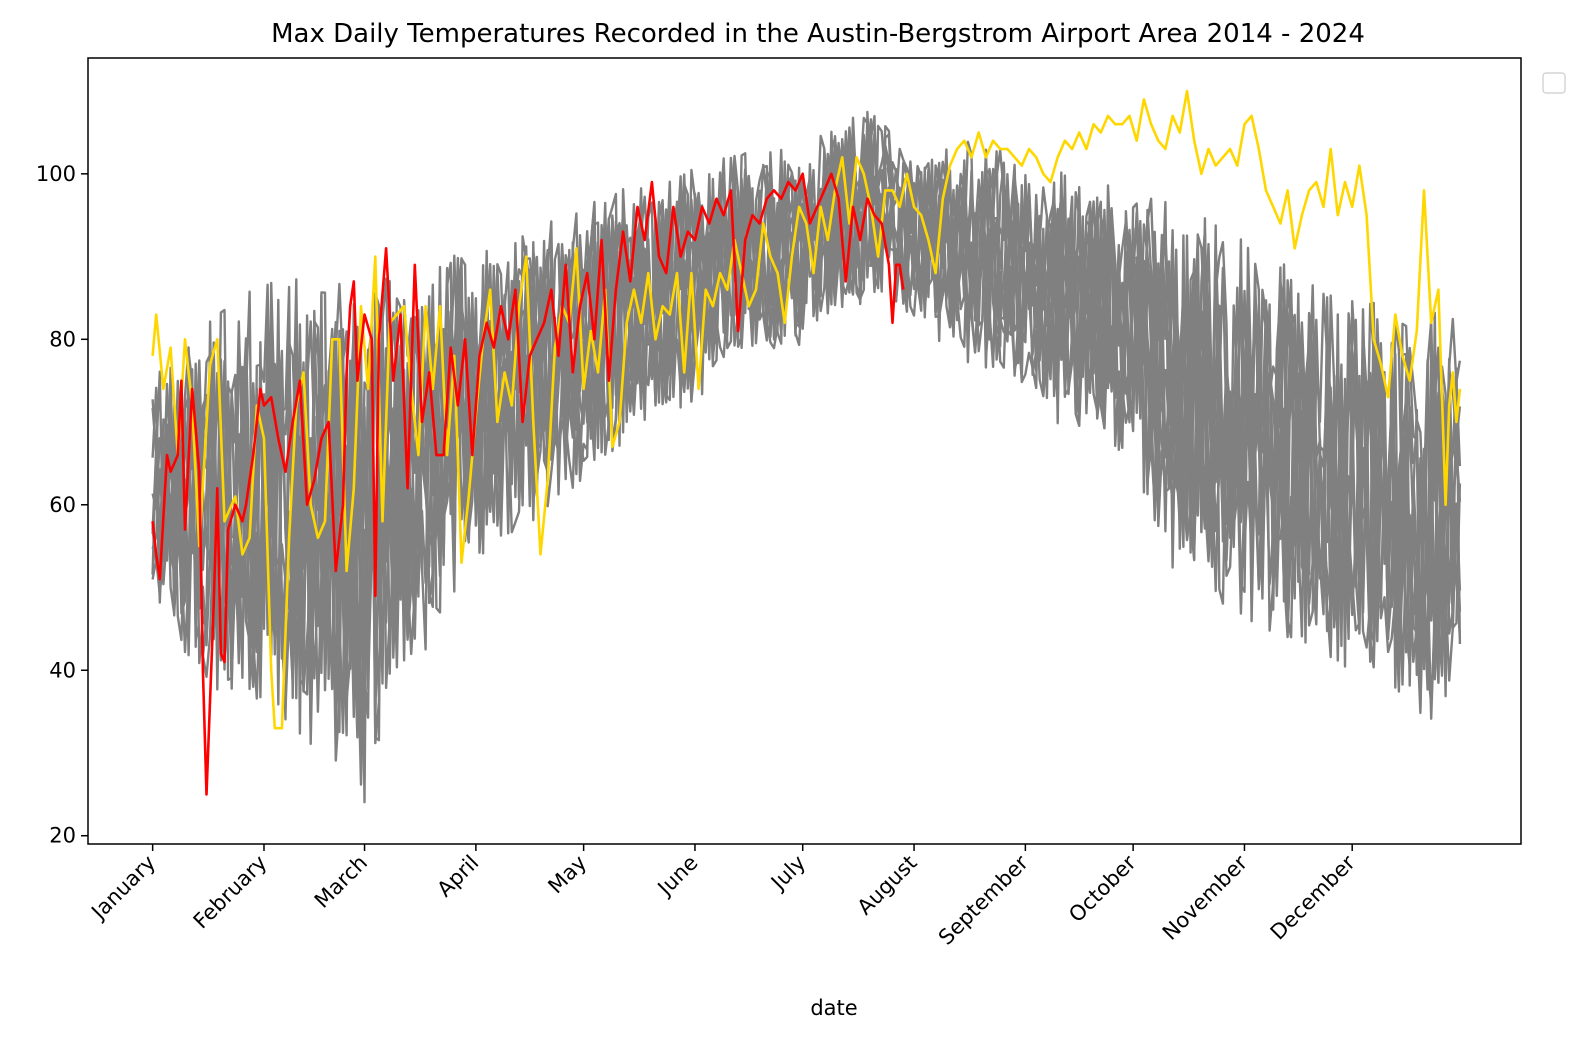 This screenshot has width=1595, height=1039. What do you see at coordinates (787, 873) in the screenshot?
I see `x-tick-label: July` at bounding box center [787, 873].